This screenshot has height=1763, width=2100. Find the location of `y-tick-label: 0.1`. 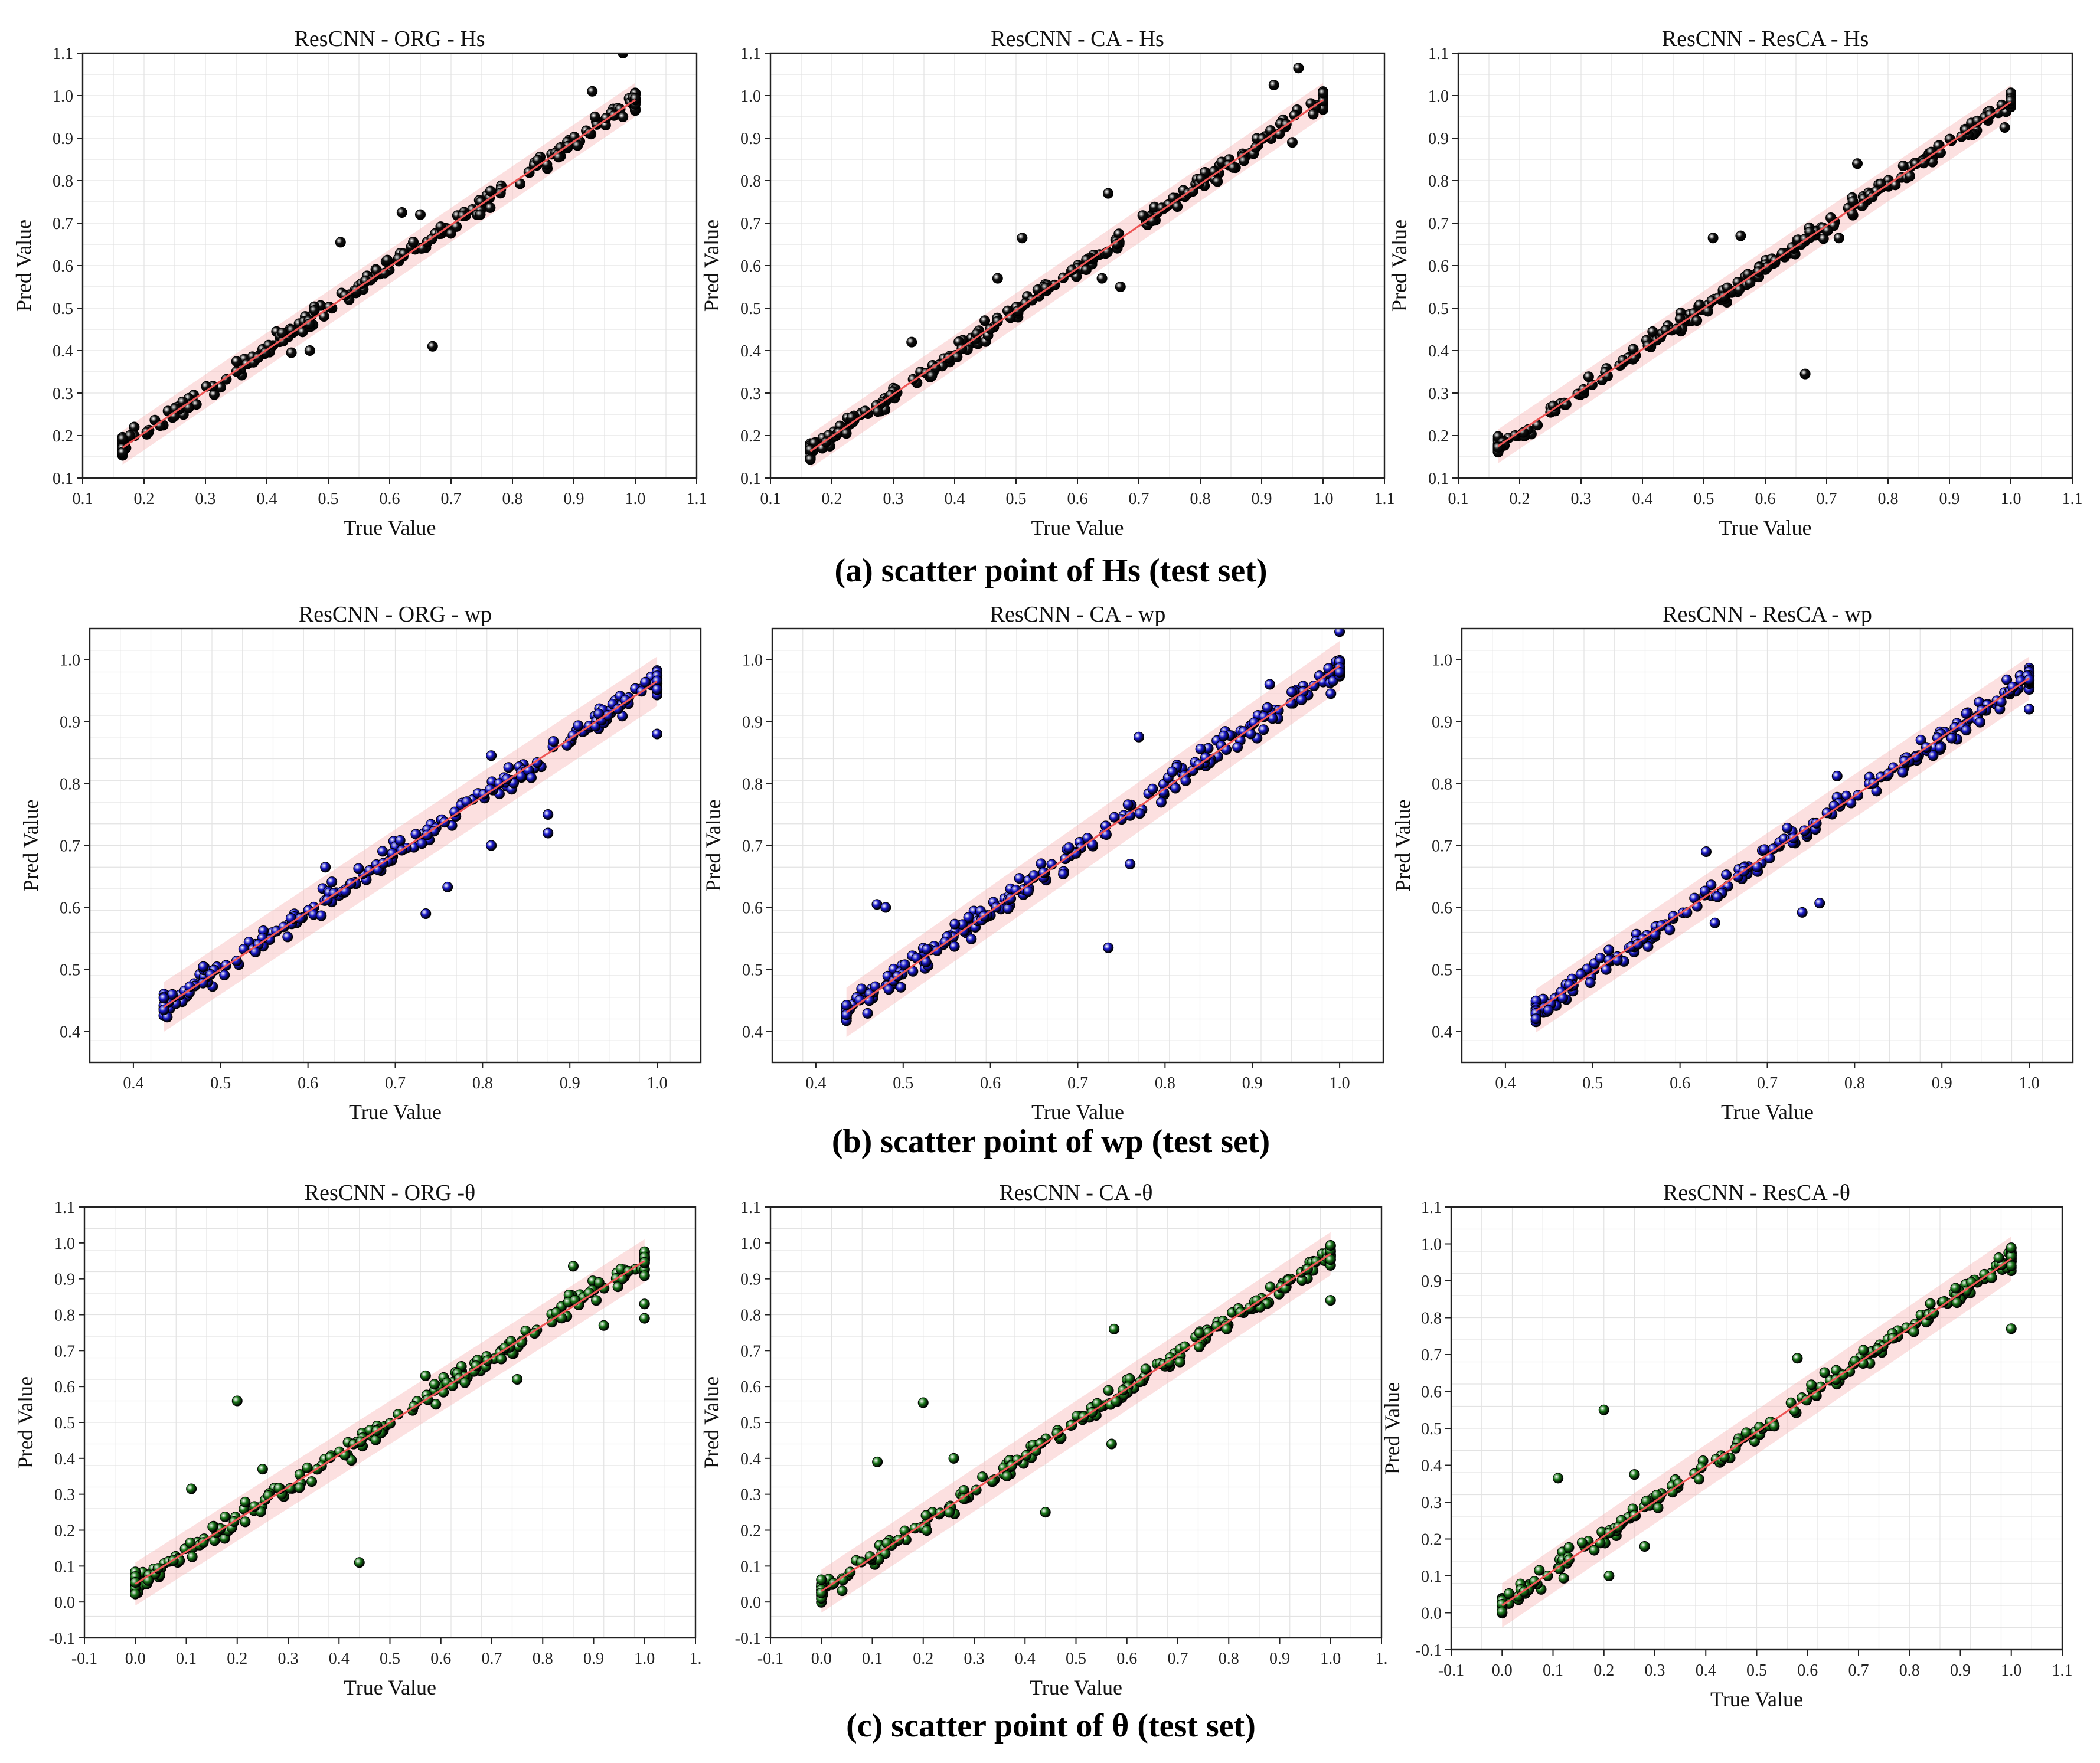

y-tick-label: 0.1 is located at coordinates (1432, 1577).